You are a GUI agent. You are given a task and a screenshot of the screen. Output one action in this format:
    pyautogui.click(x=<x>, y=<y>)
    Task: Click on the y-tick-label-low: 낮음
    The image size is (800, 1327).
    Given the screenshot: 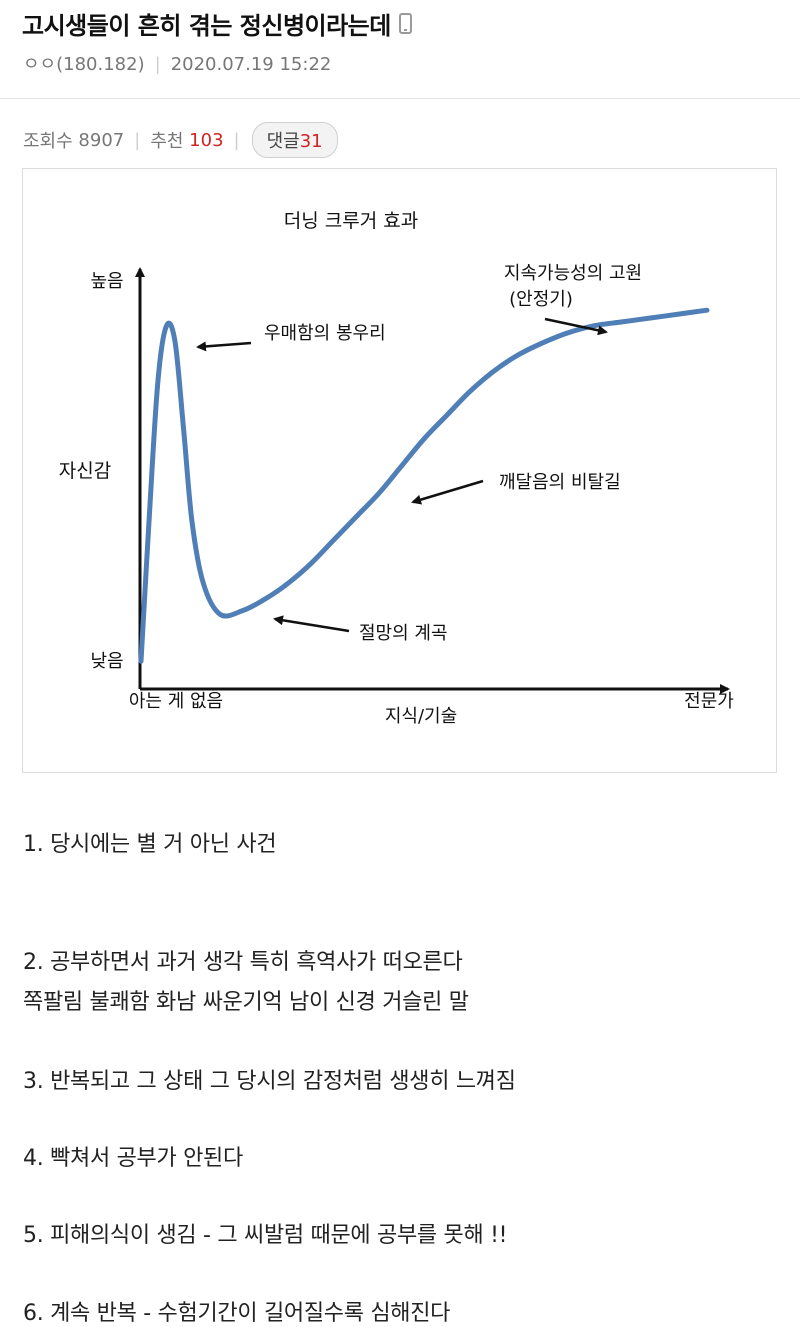 What is the action you would take?
    pyautogui.click(x=106, y=661)
    